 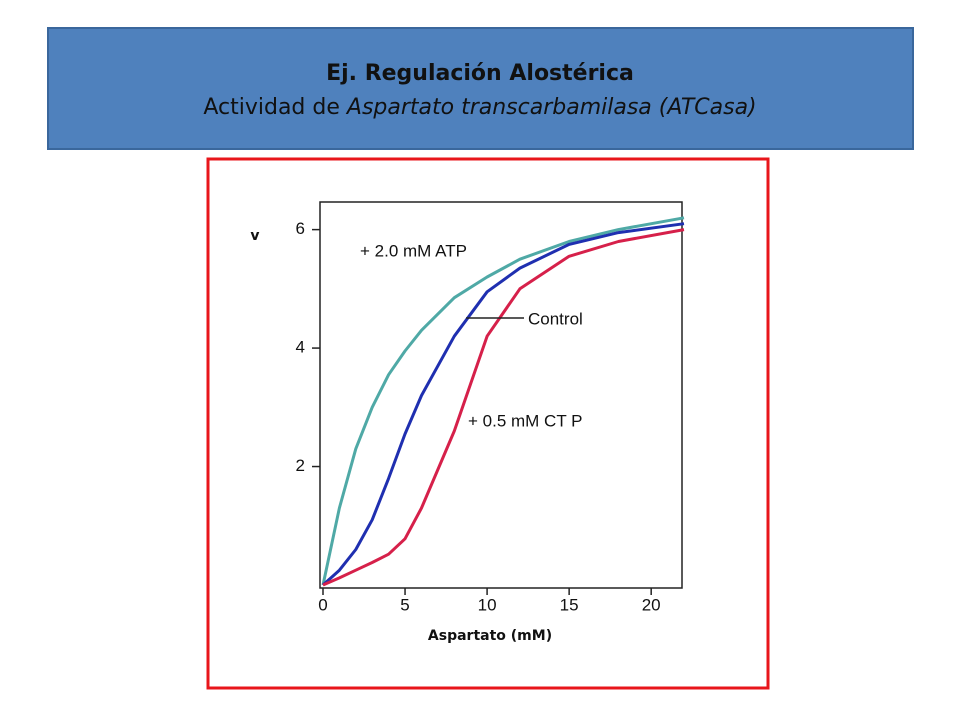 I want to click on x-tick-label: 20, so click(x=651, y=604).